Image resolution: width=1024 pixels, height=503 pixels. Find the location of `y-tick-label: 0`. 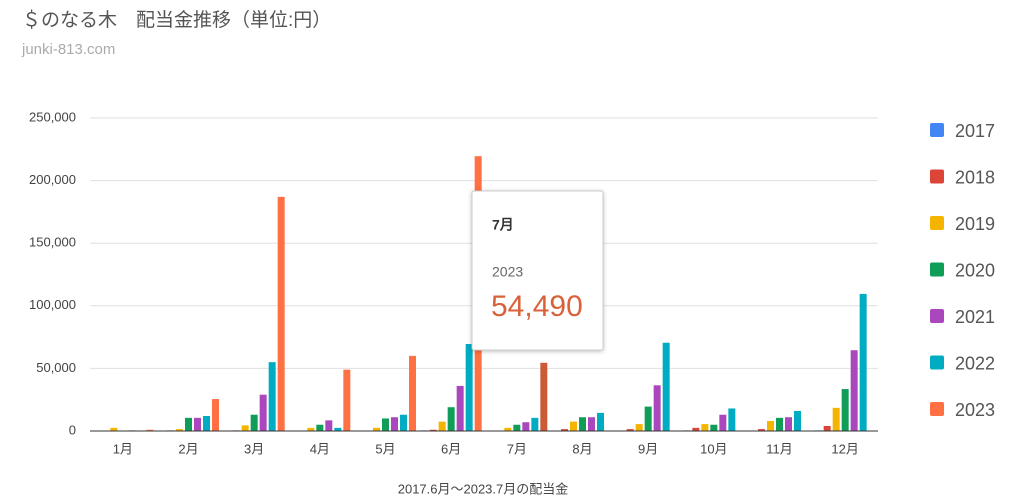

y-tick-label: 0 is located at coordinates (72, 429).